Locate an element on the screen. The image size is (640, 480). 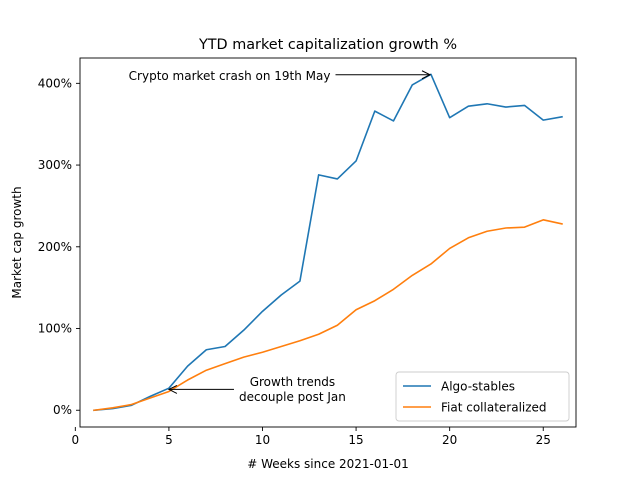
x-axis-label: # Weeks since 2021-01-01 is located at coordinates (328, 464).